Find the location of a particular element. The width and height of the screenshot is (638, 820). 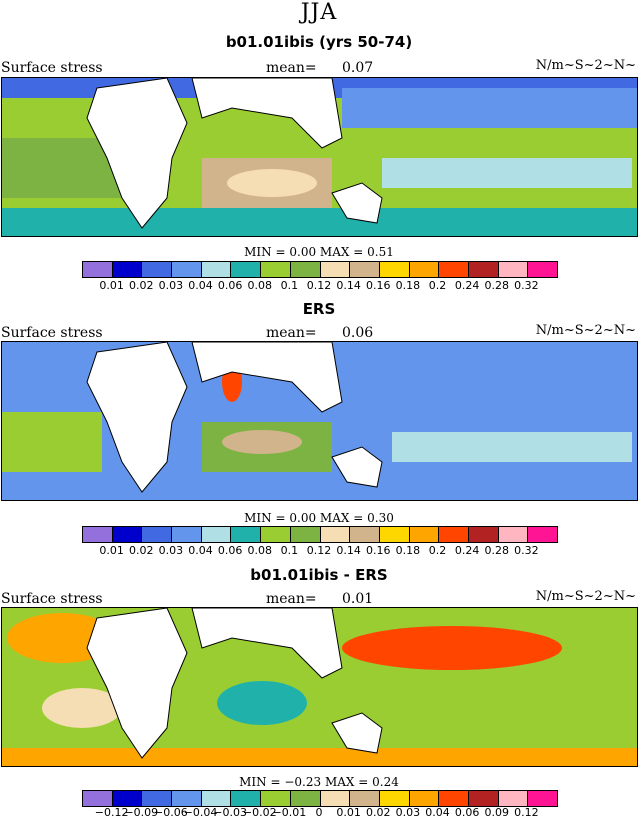

panel-3-colorbar is located at coordinates (320, 798).